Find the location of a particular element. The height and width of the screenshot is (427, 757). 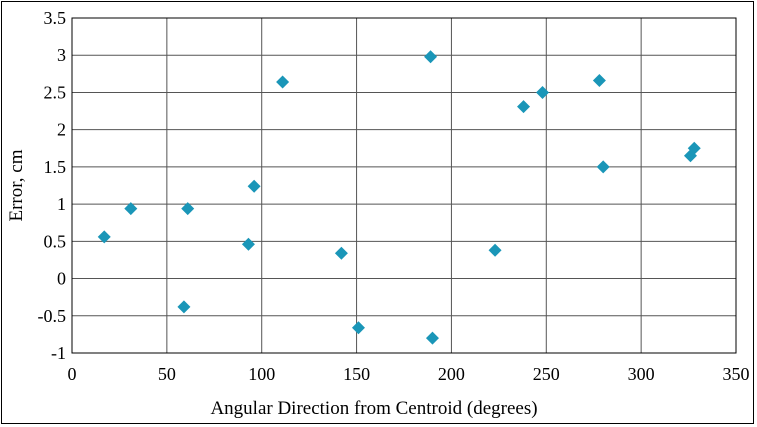

y-tick-label: 3 is located at coordinates (61, 55).